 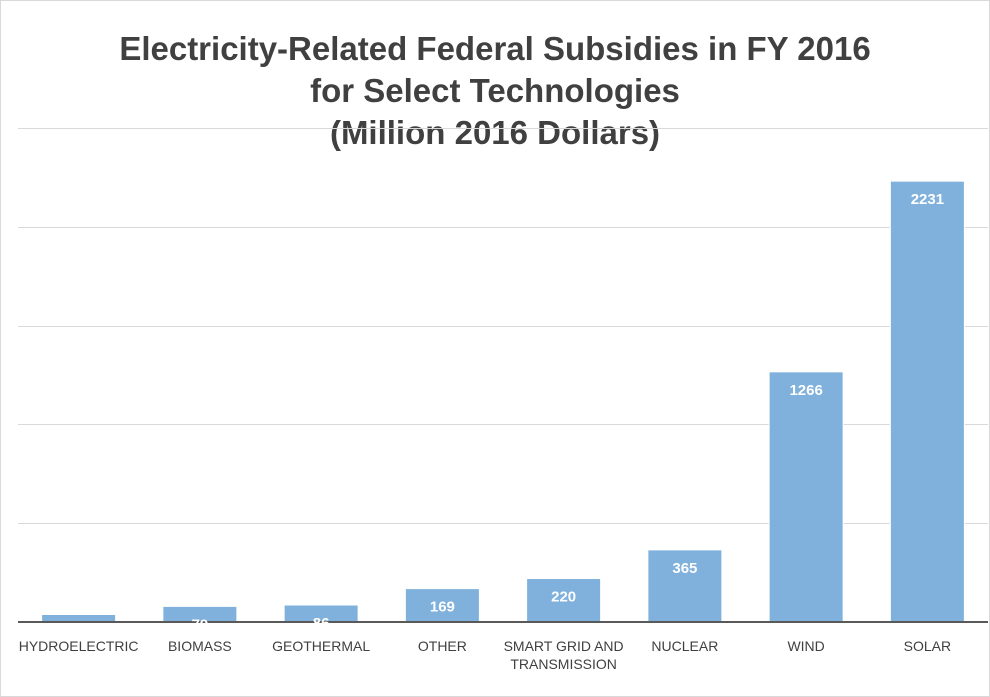 I want to click on category-label: TRANSMISSION, so click(x=563, y=664).